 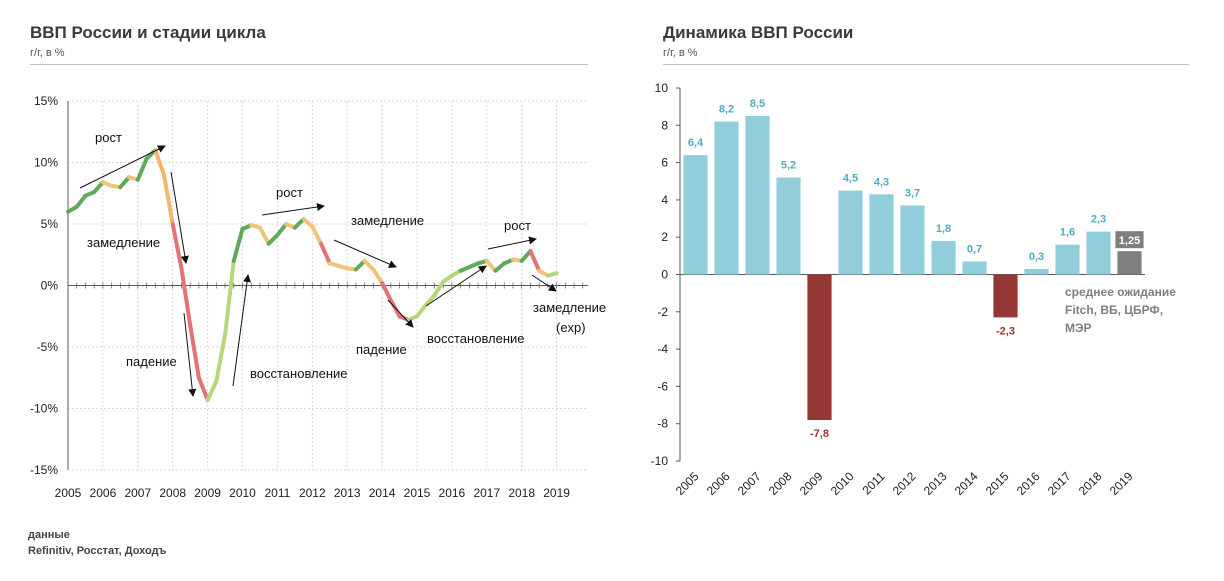 I want to click on expectation-note: среднее ожидание Fitch, ВБ, ЦБРФ, МЭР, so click(x=1120, y=310).